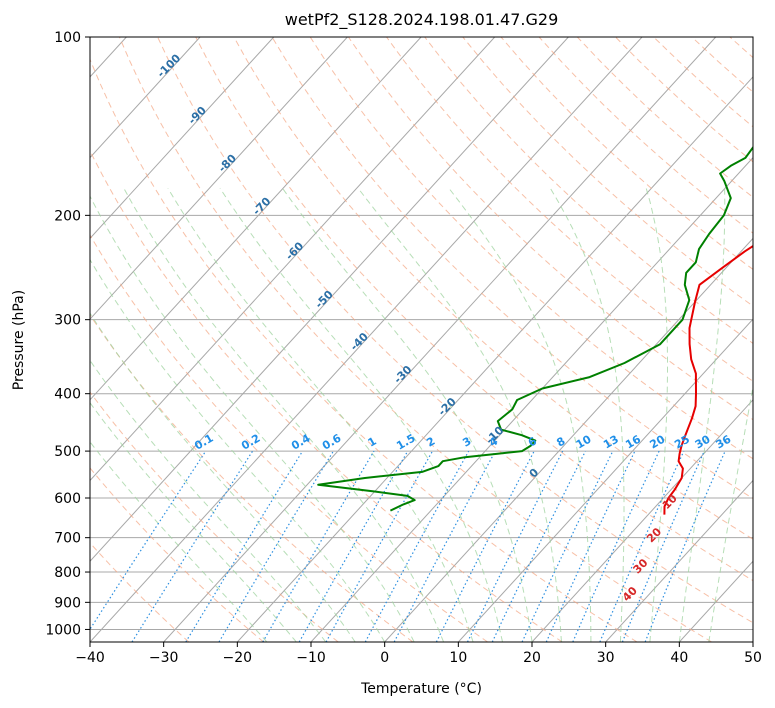 The height and width of the screenshot is (708, 775). What do you see at coordinates (67, 38) in the screenshot?
I see `y-tick-label: 100` at bounding box center [67, 38].